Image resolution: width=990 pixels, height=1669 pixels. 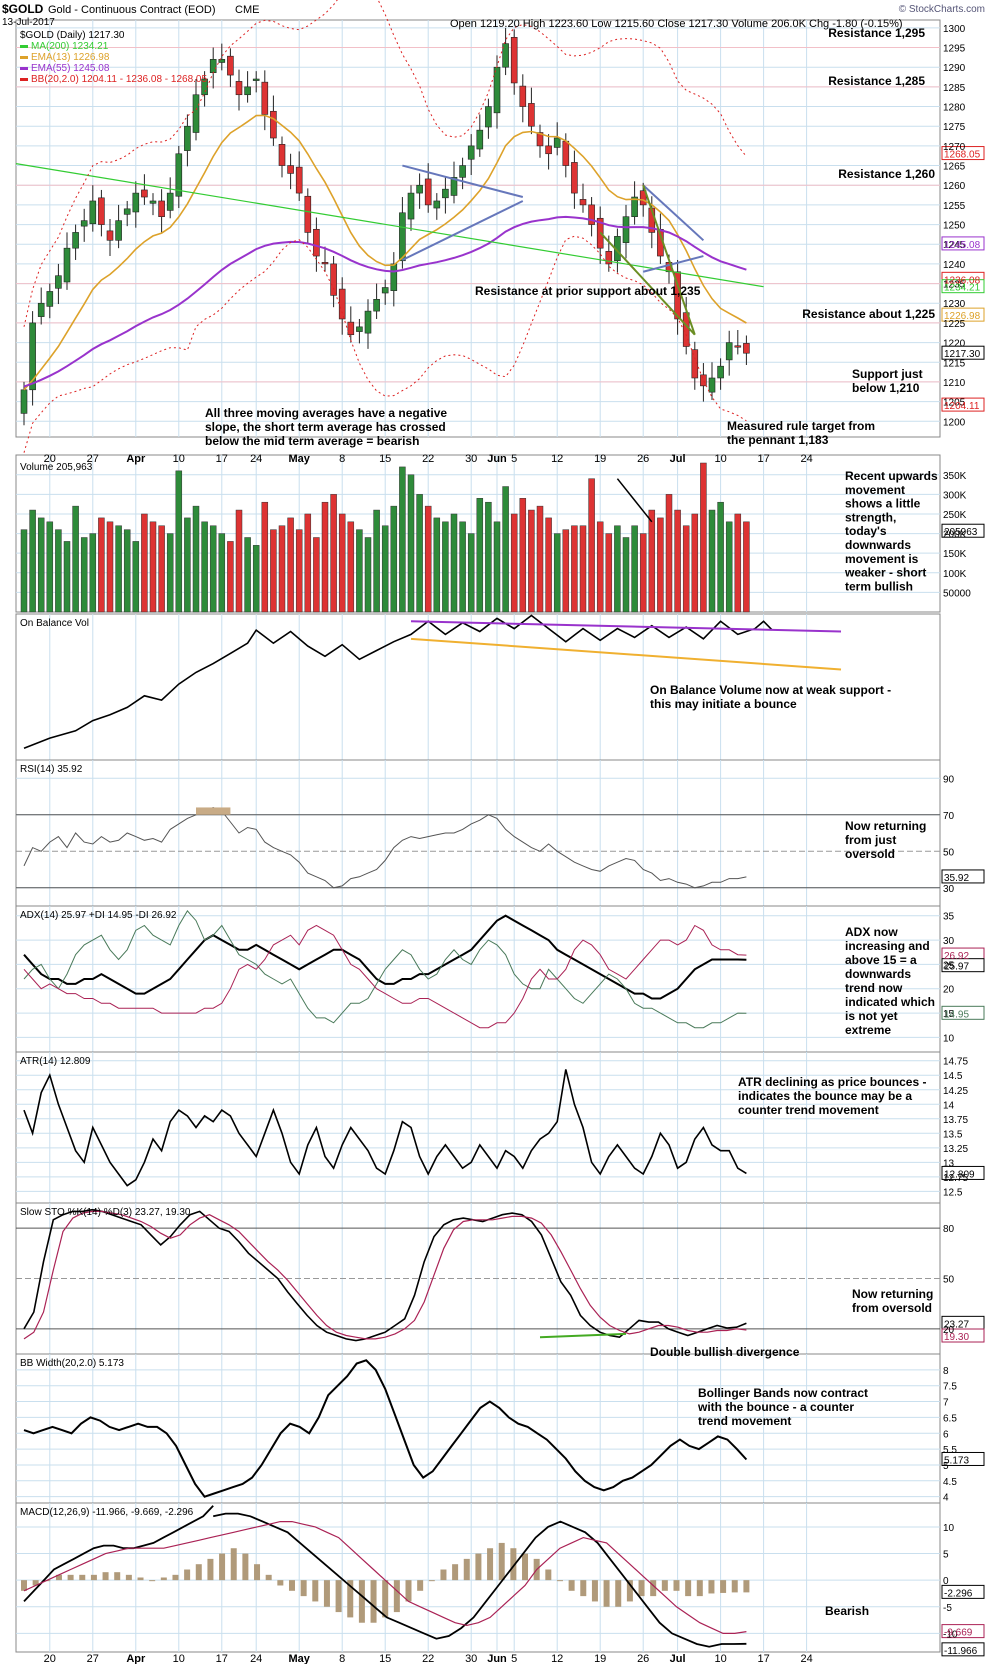 What do you see at coordinates (50, 1658) in the screenshot?
I see `x-tick-label-bottom: 20` at bounding box center [50, 1658].